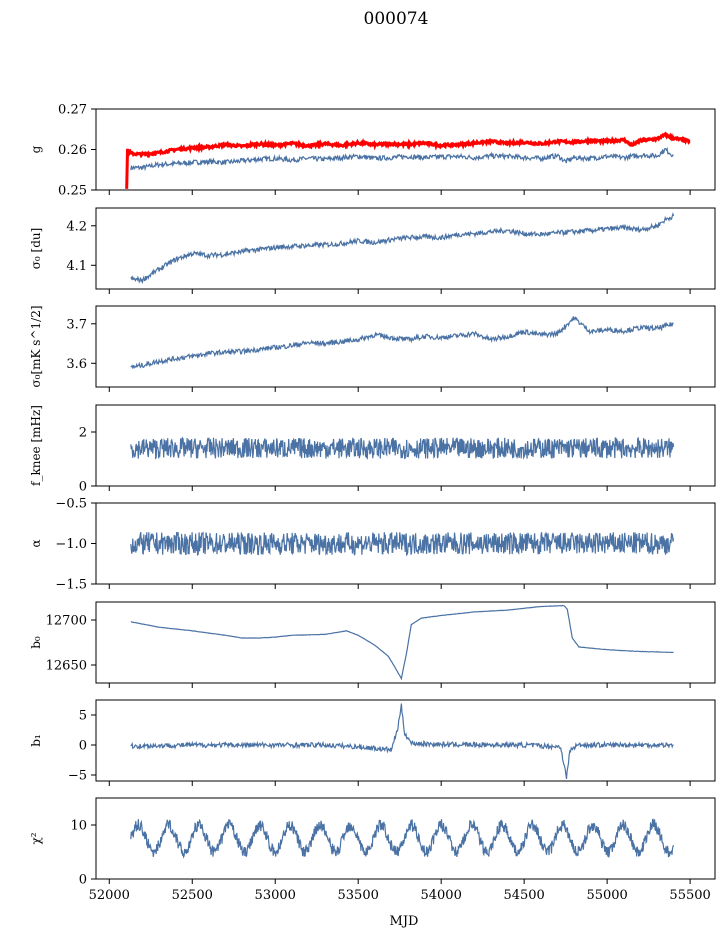  I want to click on panel-4: 0 2 f_knee [mHz], so click(372, 449).